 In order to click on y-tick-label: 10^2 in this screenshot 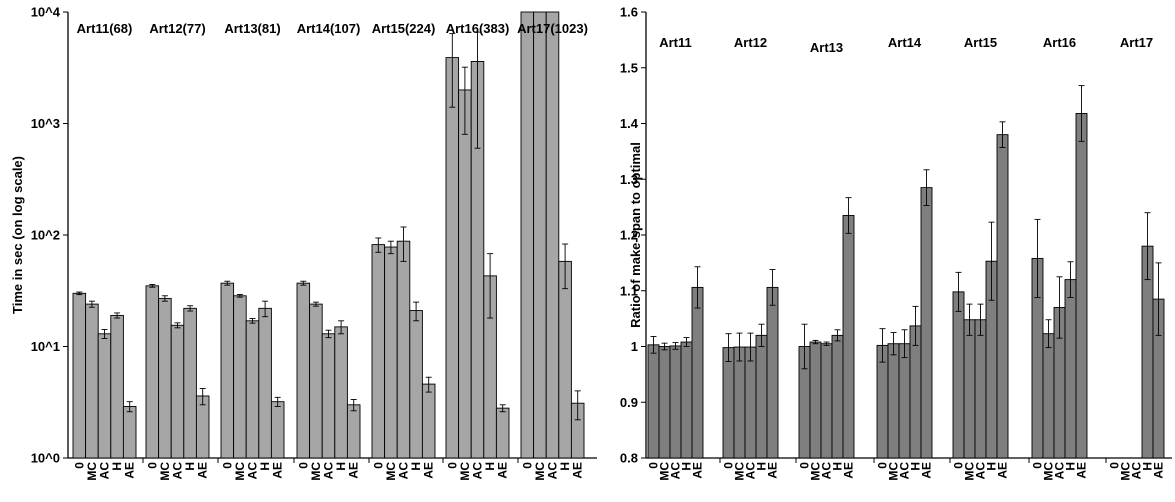, I will do `click(45, 235)`.